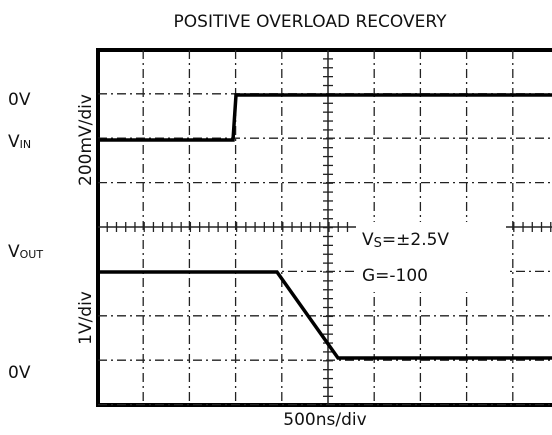 The image size is (552, 435). Describe the element at coordinates (25, 252) in the screenshot. I see `vout-label: VOUT` at that location.